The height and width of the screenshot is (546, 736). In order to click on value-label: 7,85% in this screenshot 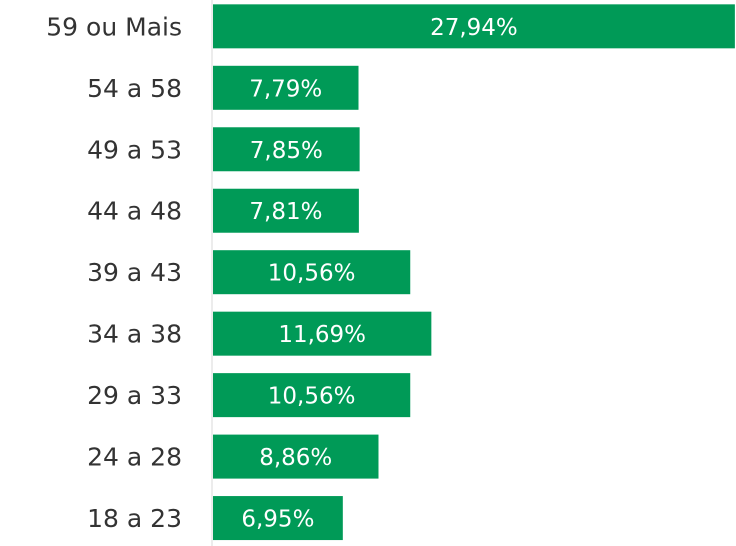, I will do `click(286, 151)`.